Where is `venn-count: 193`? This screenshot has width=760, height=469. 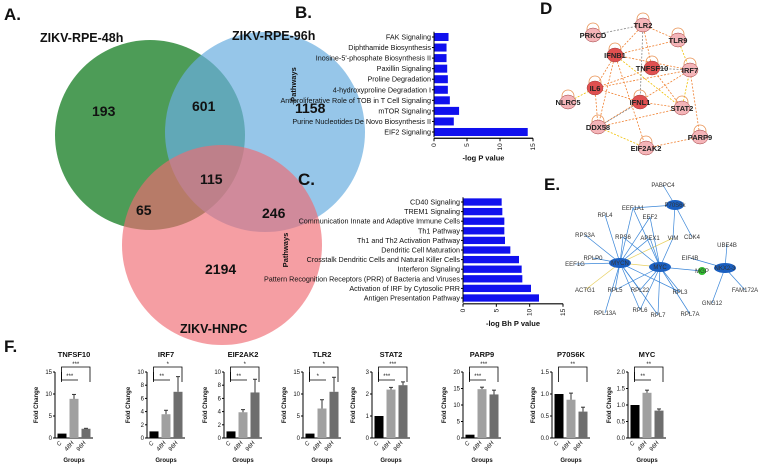
venn-count: 193 is located at coordinates (104, 111).